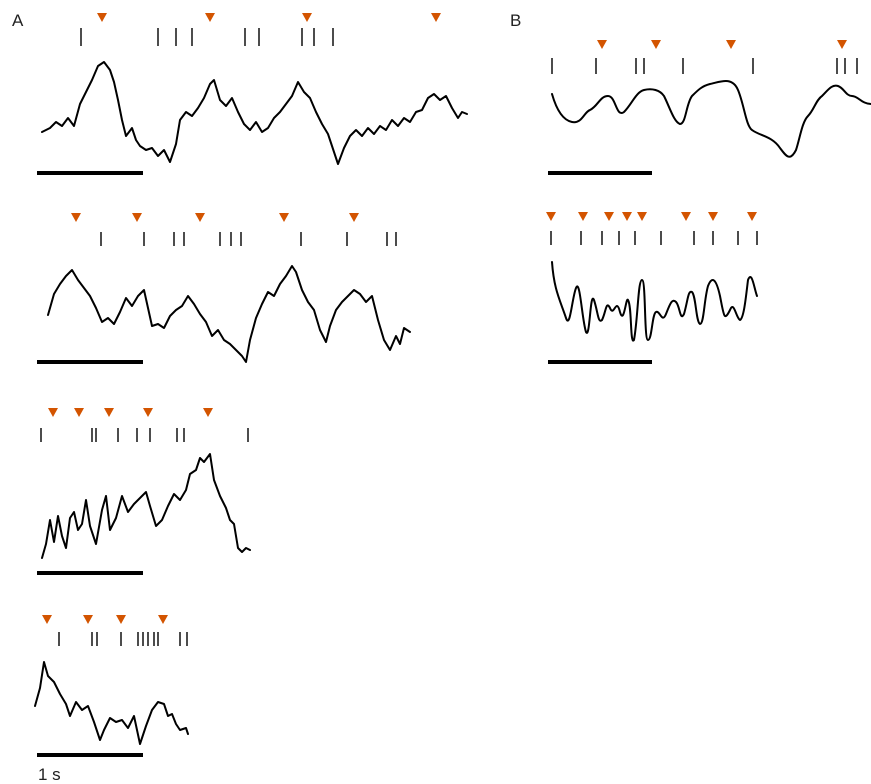  What do you see at coordinates (515, 20) in the screenshot?
I see `panel-label: B` at bounding box center [515, 20].